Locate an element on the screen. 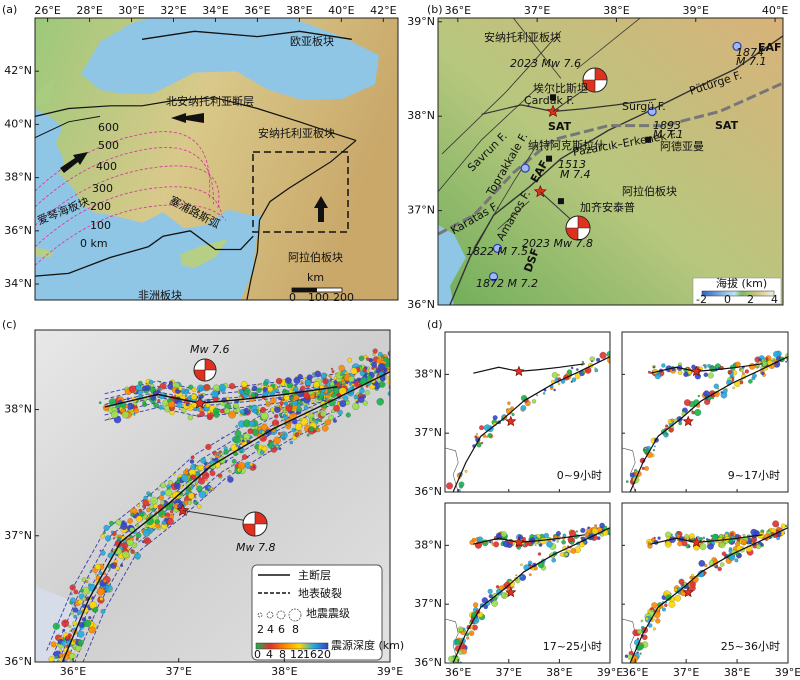 This screenshot has height=680, width=800. y-tick-label: 36°N is located at coordinates (428, 662).